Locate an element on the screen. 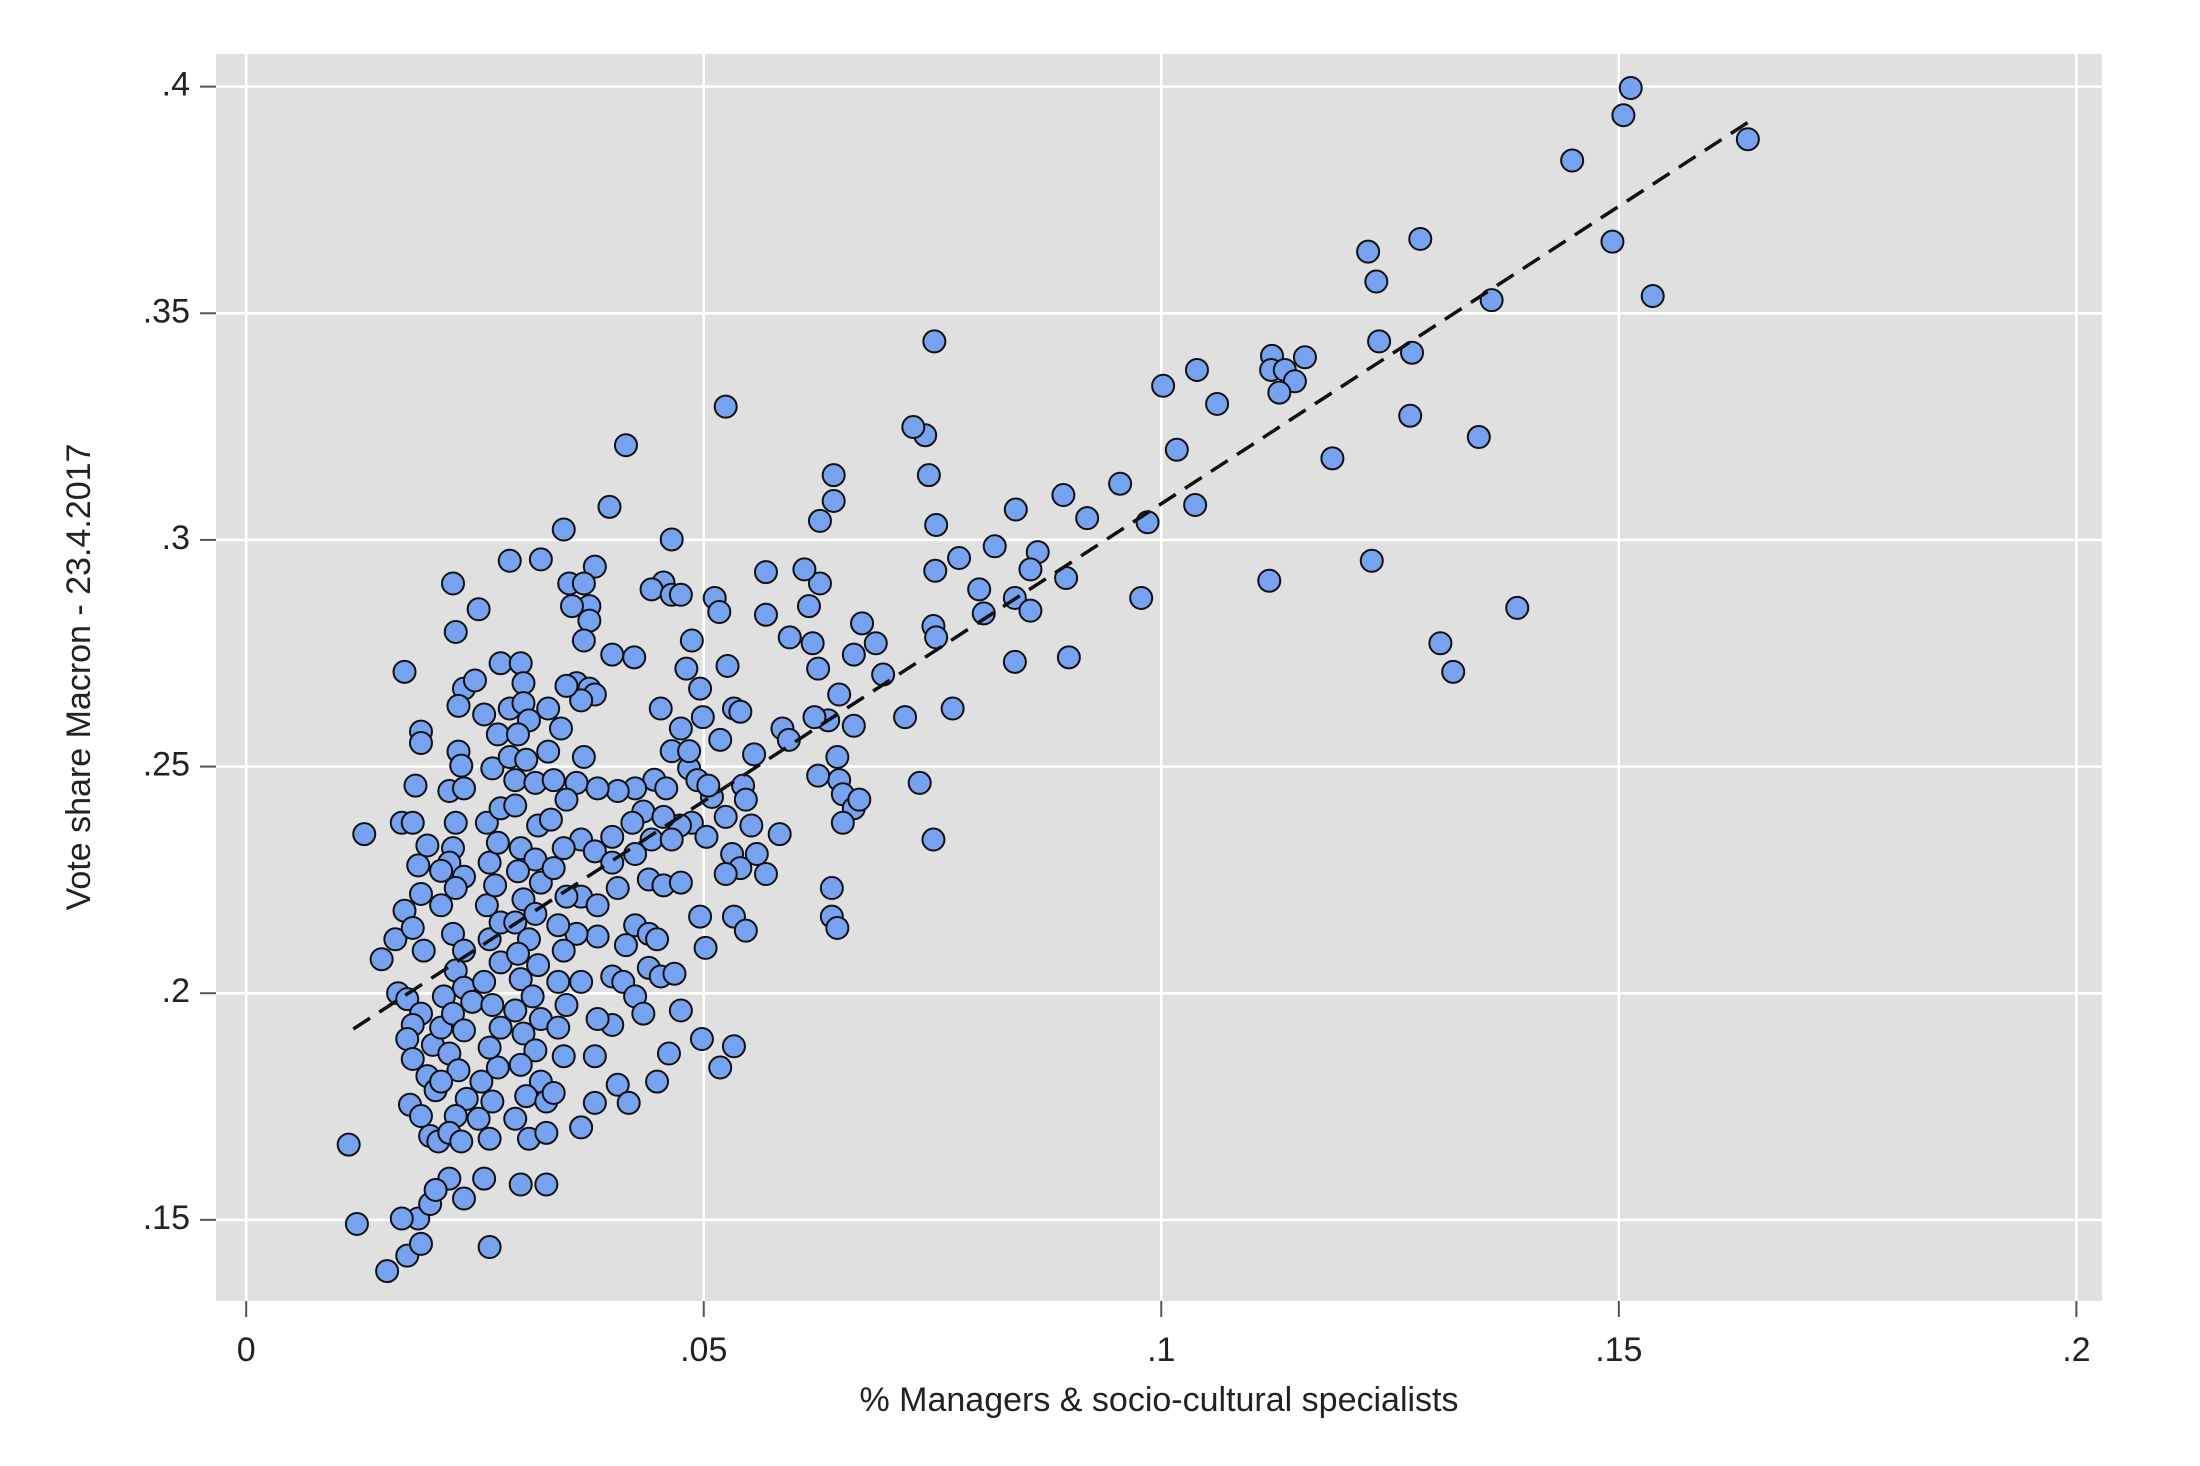 This screenshot has width=2200, height=1466. x-tick-label: .2 is located at coordinates (2076, 1350).